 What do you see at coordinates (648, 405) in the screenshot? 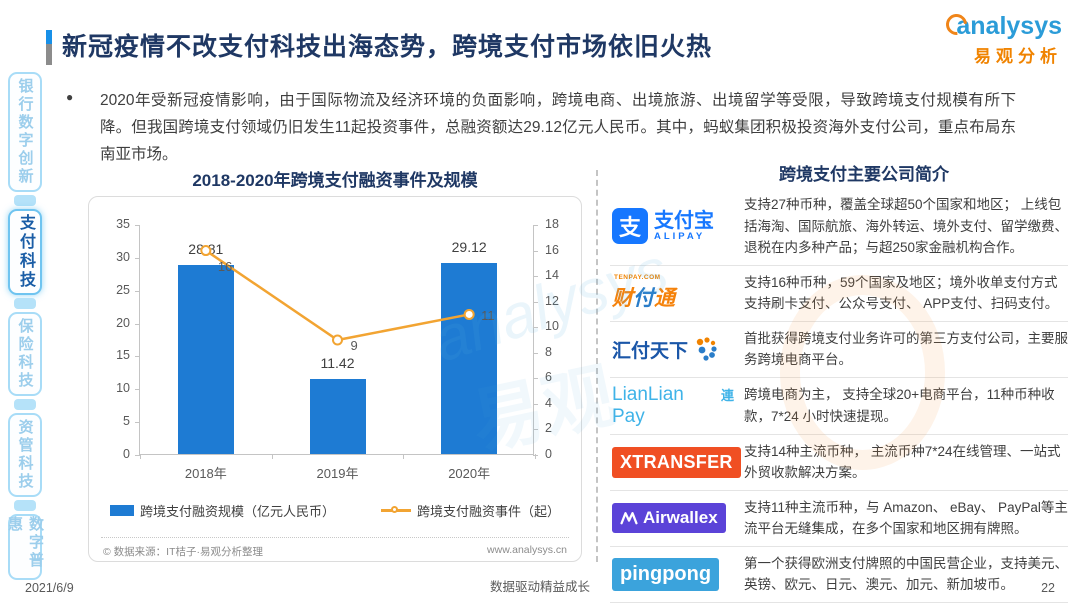
I see `lianlian-logo-text: LianLian Pay` at bounding box center [648, 405].